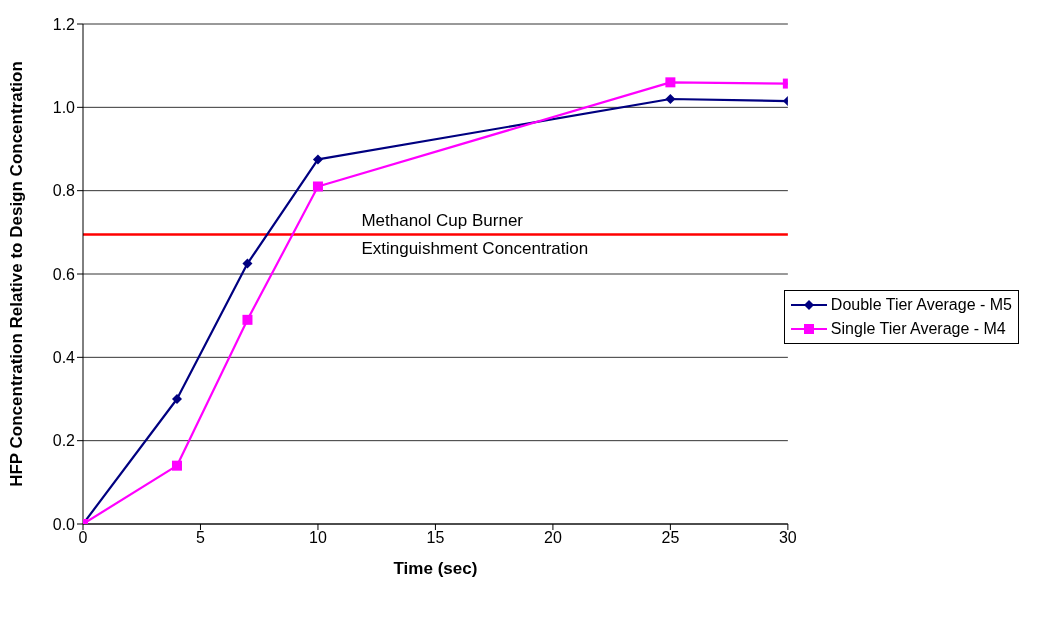  Describe the element at coordinates (17, 274) in the screenshot. I see `y-axis-title: HFP Concentration Relative to Design Concentration` at that location.